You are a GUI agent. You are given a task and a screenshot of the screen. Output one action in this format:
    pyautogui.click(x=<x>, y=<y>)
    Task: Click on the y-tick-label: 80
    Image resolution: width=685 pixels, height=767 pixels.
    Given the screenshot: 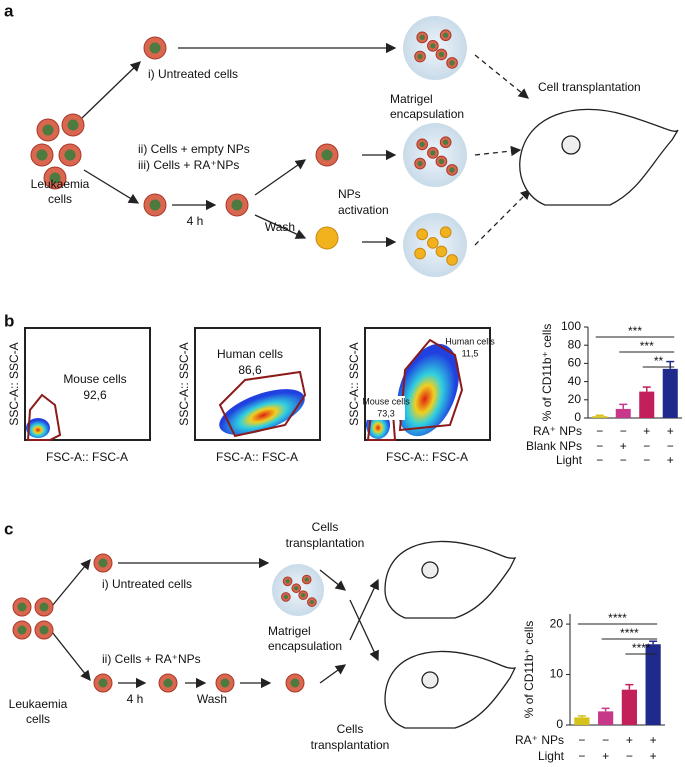 What is the action you would take?
    pyautogui.click(x=575, y=344)
    